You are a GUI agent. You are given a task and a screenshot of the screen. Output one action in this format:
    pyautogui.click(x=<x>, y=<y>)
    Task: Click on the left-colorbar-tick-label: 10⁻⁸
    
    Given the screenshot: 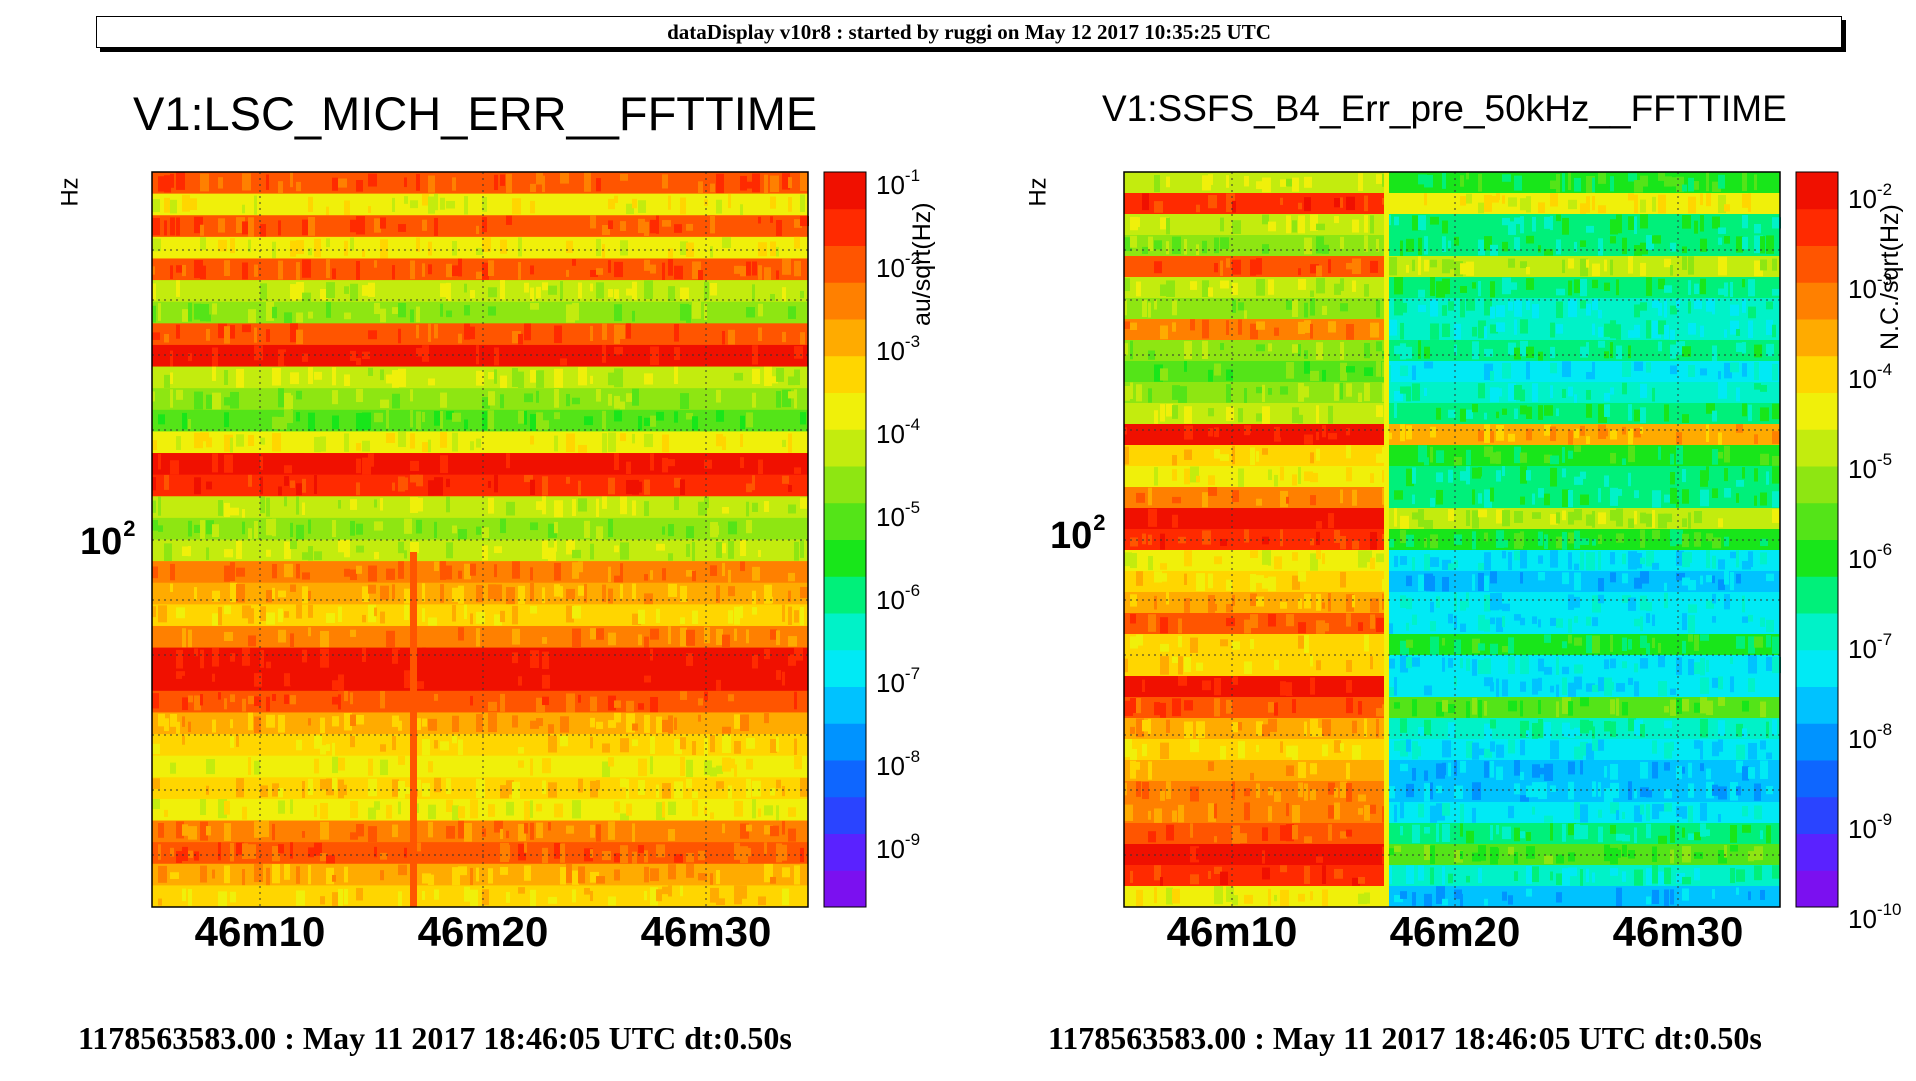 What is the action you would take?
    pyautogui.click(x=898, y=764)
    